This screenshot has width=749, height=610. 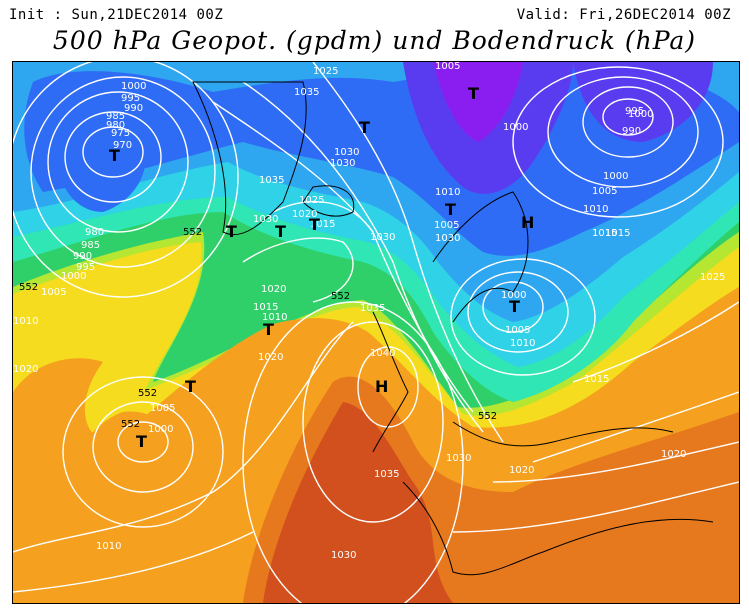 What do you see at coordinates (249, 158) in the screenshot?
I see `greenland-coast` at bounding box center [249, 158].